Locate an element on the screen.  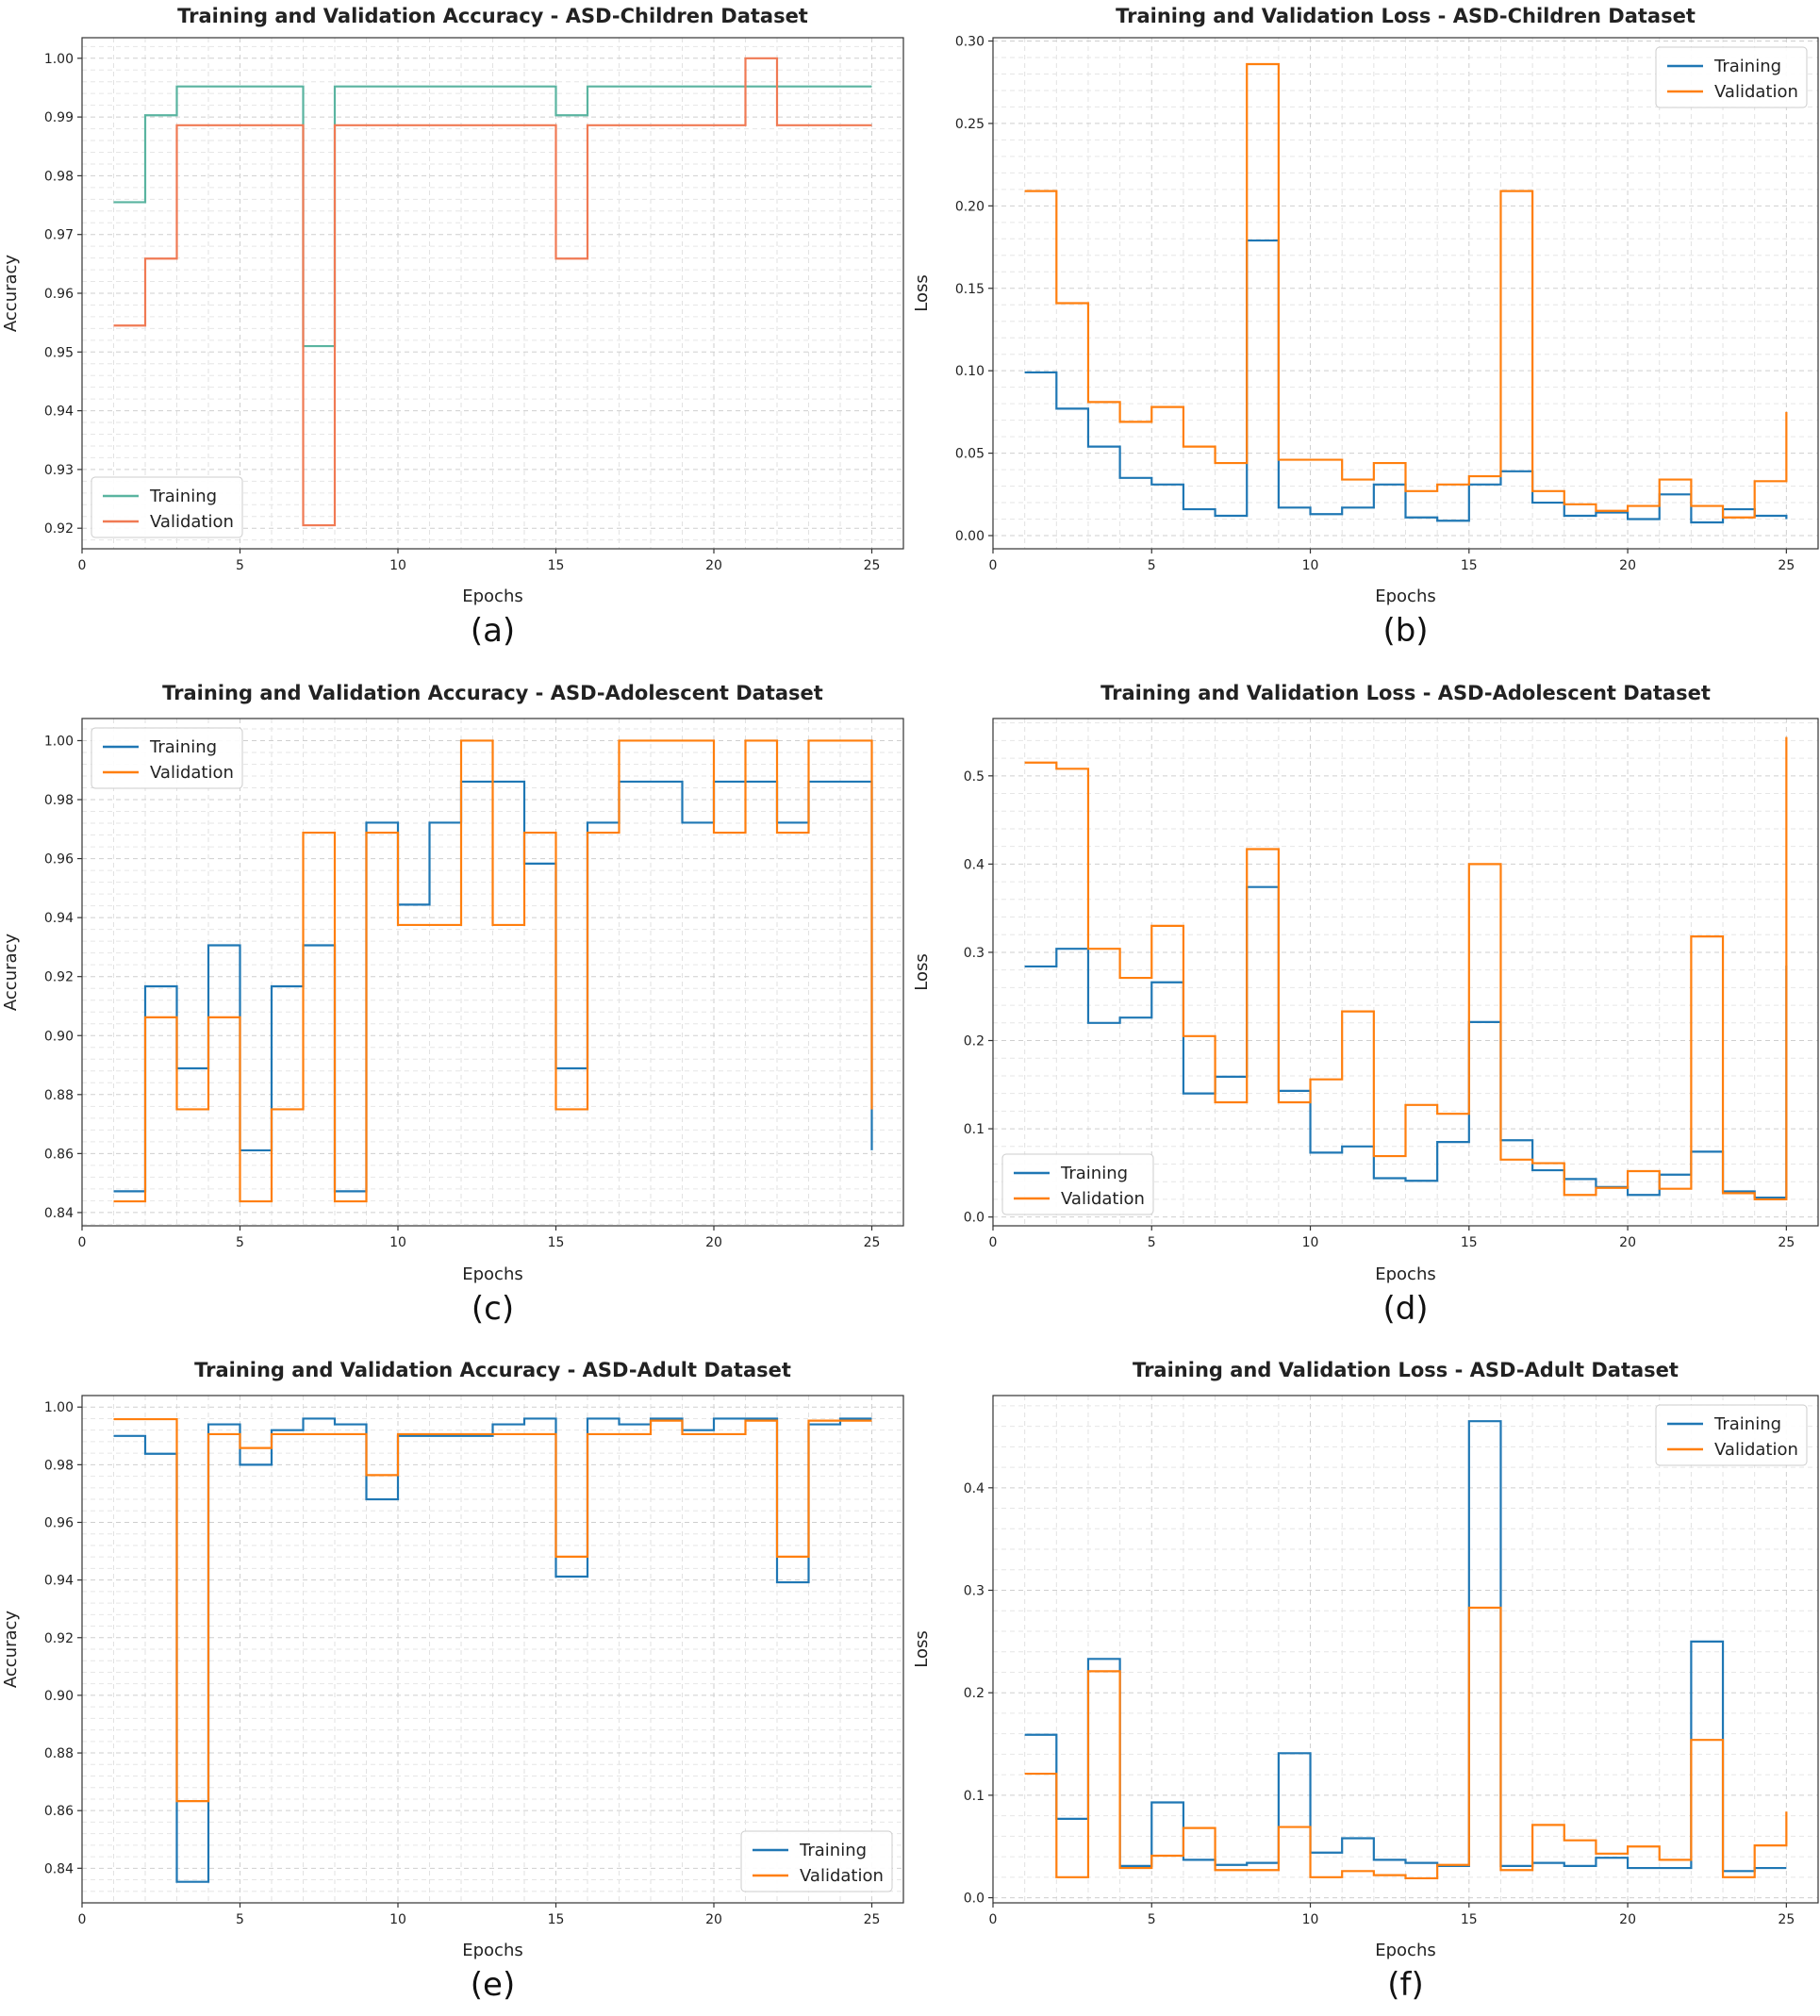
y-tick-label: 0.00 is located at coordinates (969, 536).